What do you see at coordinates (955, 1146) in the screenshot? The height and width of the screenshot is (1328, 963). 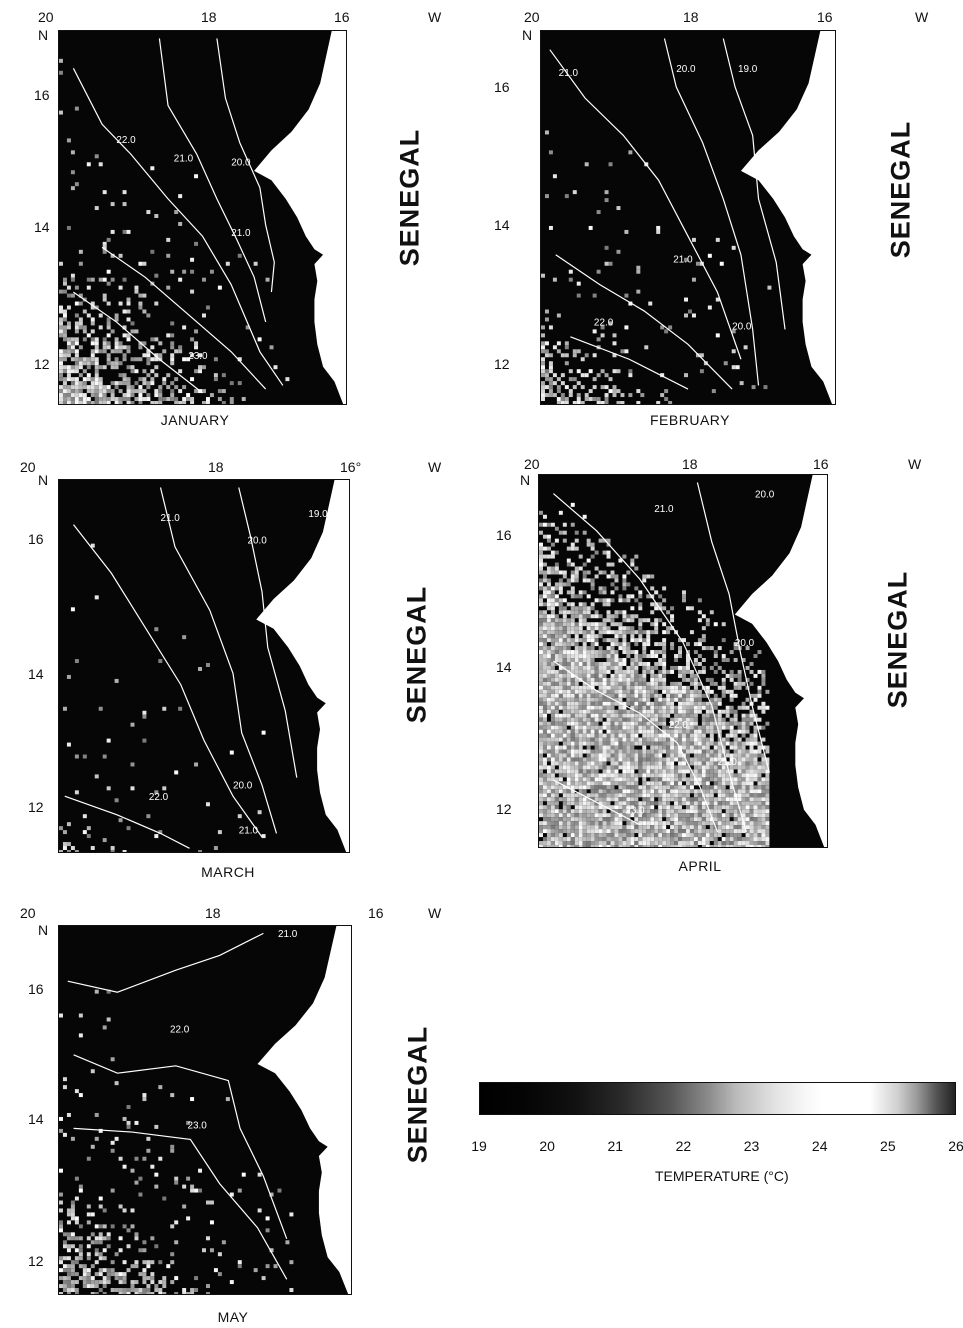 I see `colorbar-tick-label: 26` at bounding box center [955, 1146].